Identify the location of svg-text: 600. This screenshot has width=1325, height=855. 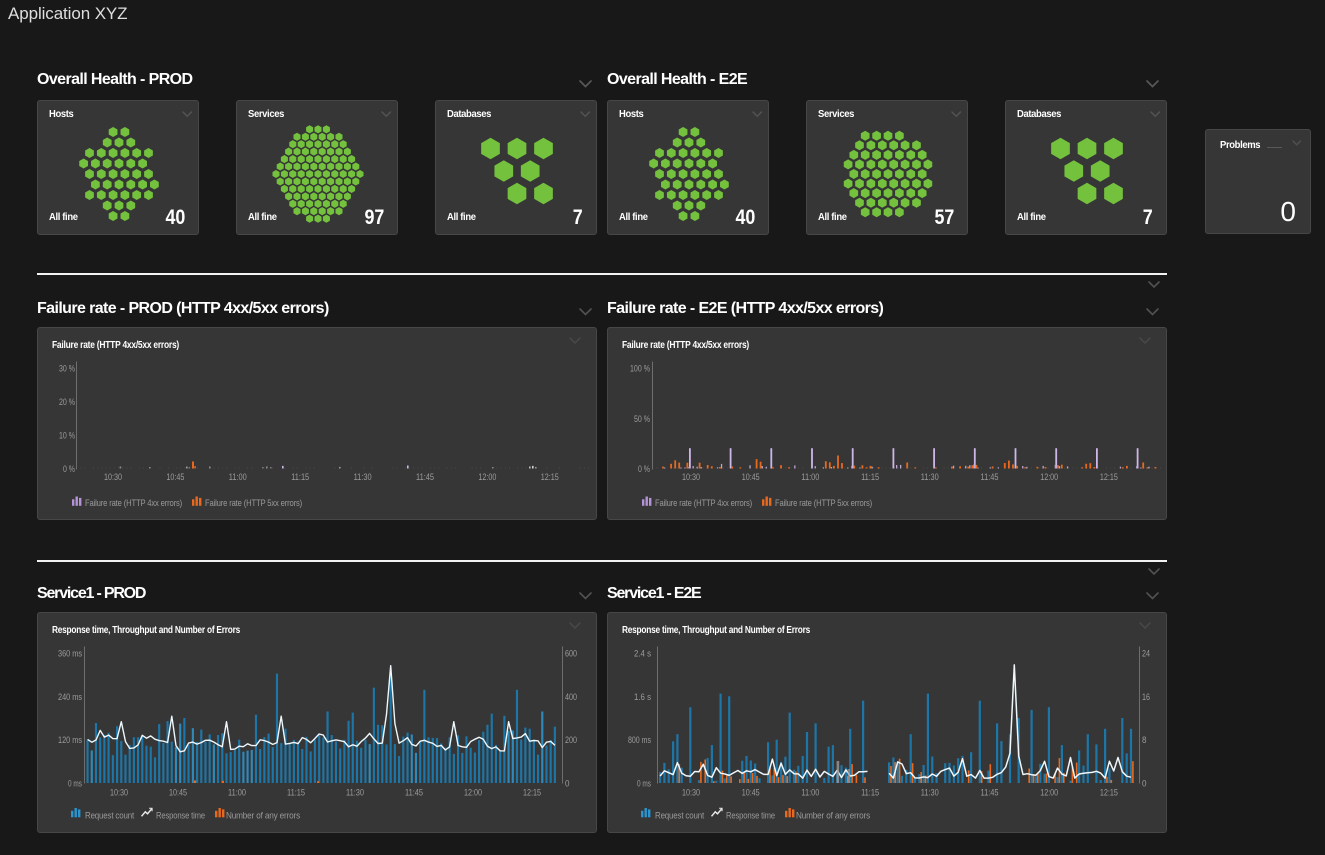
(571, 654).